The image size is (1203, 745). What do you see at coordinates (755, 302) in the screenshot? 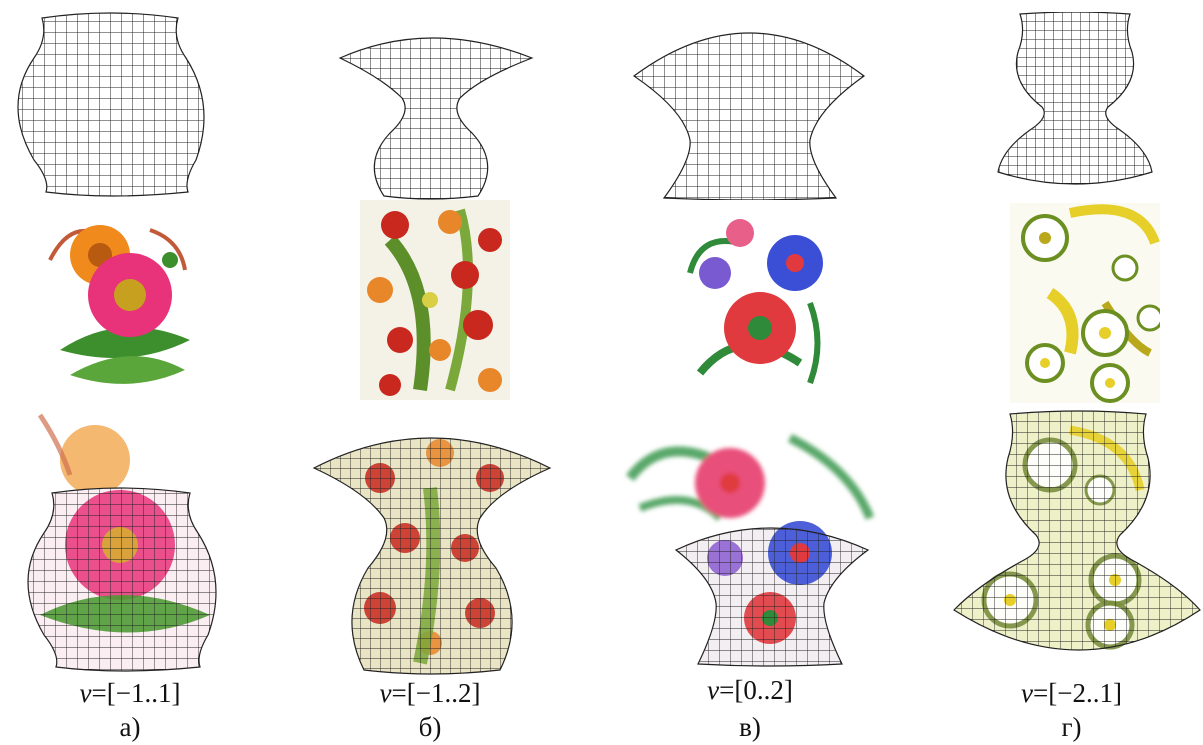
I see `ornament-image-v` at bounding box center [755, 302].